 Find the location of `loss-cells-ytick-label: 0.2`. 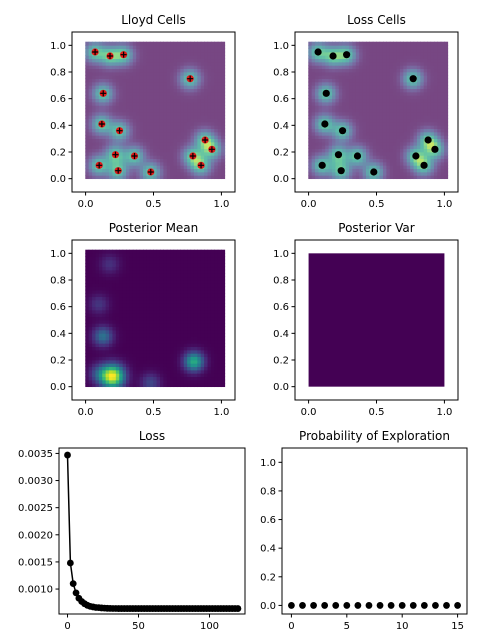

loss-cells-ytick-label: 0.2 is located at coordinates (281, 153).